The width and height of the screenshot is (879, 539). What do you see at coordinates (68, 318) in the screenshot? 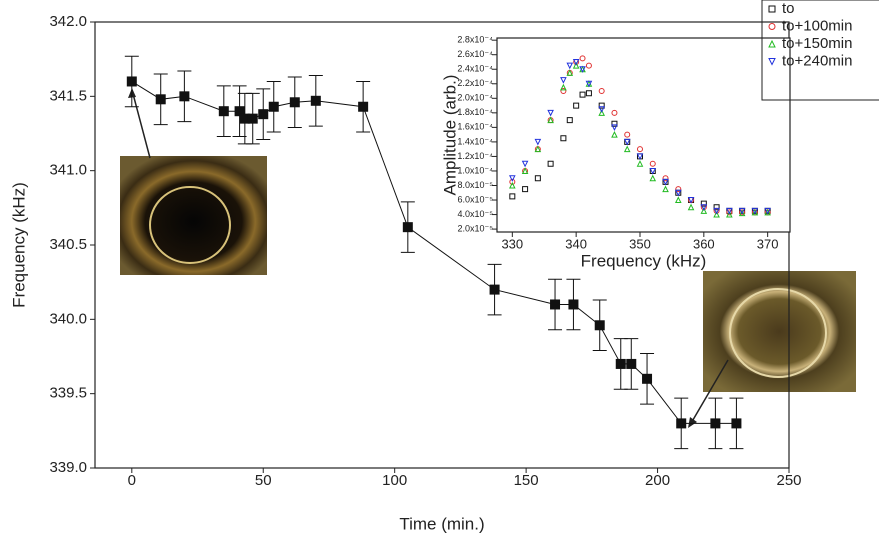
I see `y-tick-label: 340.0` at bounding box center [68, 318].